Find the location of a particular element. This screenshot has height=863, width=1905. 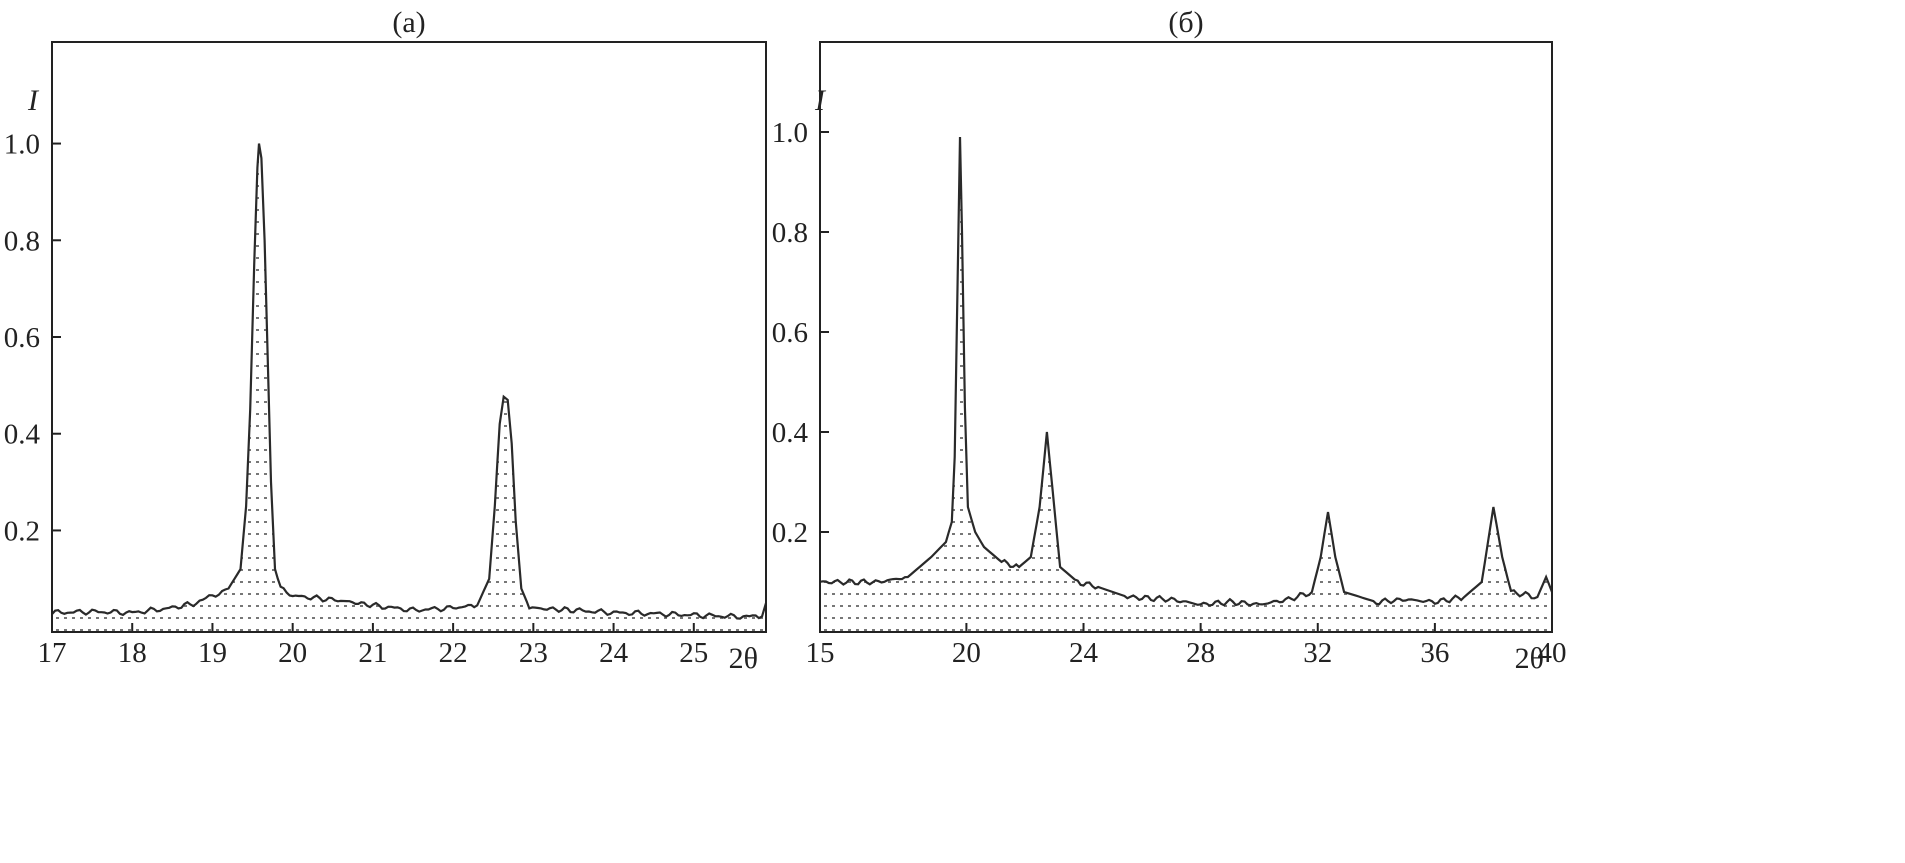

x-tick-label: 21 is located at coordinates (372, 653).